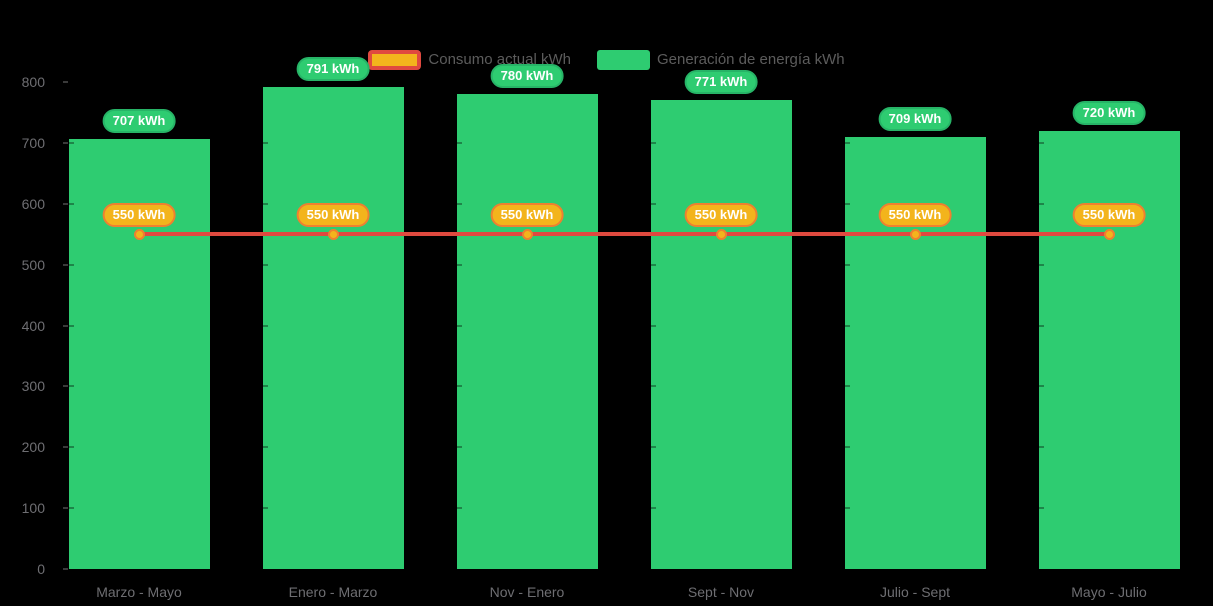 The width and height of the screenshot is (1213, 606). I want to click on x-axis-label: Mayo - Julio, so click(1109, 592).